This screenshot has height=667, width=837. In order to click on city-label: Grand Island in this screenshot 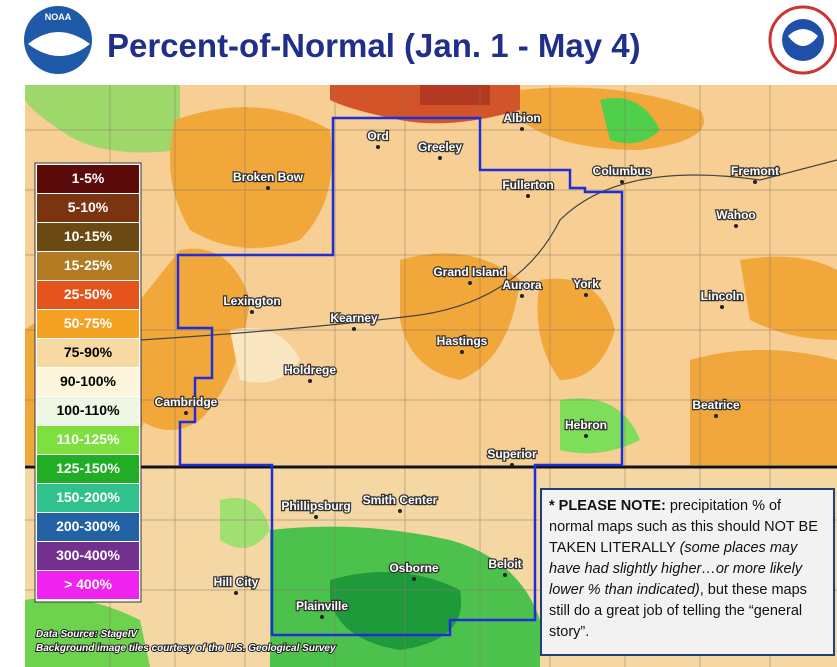, I will do `click(469, 272)`.